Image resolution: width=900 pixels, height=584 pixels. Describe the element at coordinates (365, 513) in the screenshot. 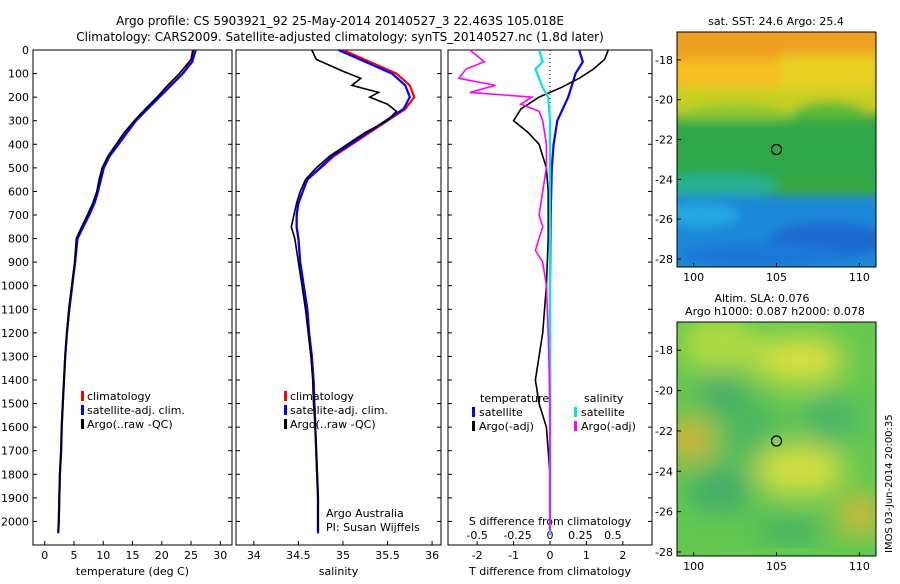

I see `attribution-text: Argo Australia` at that location.